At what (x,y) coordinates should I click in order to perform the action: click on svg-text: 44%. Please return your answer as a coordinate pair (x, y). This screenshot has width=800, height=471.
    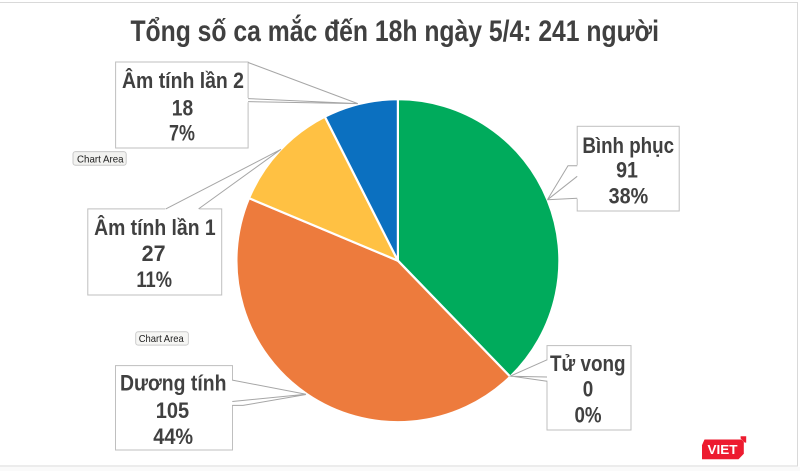
    Looking at the image, I should click on (173, 436).